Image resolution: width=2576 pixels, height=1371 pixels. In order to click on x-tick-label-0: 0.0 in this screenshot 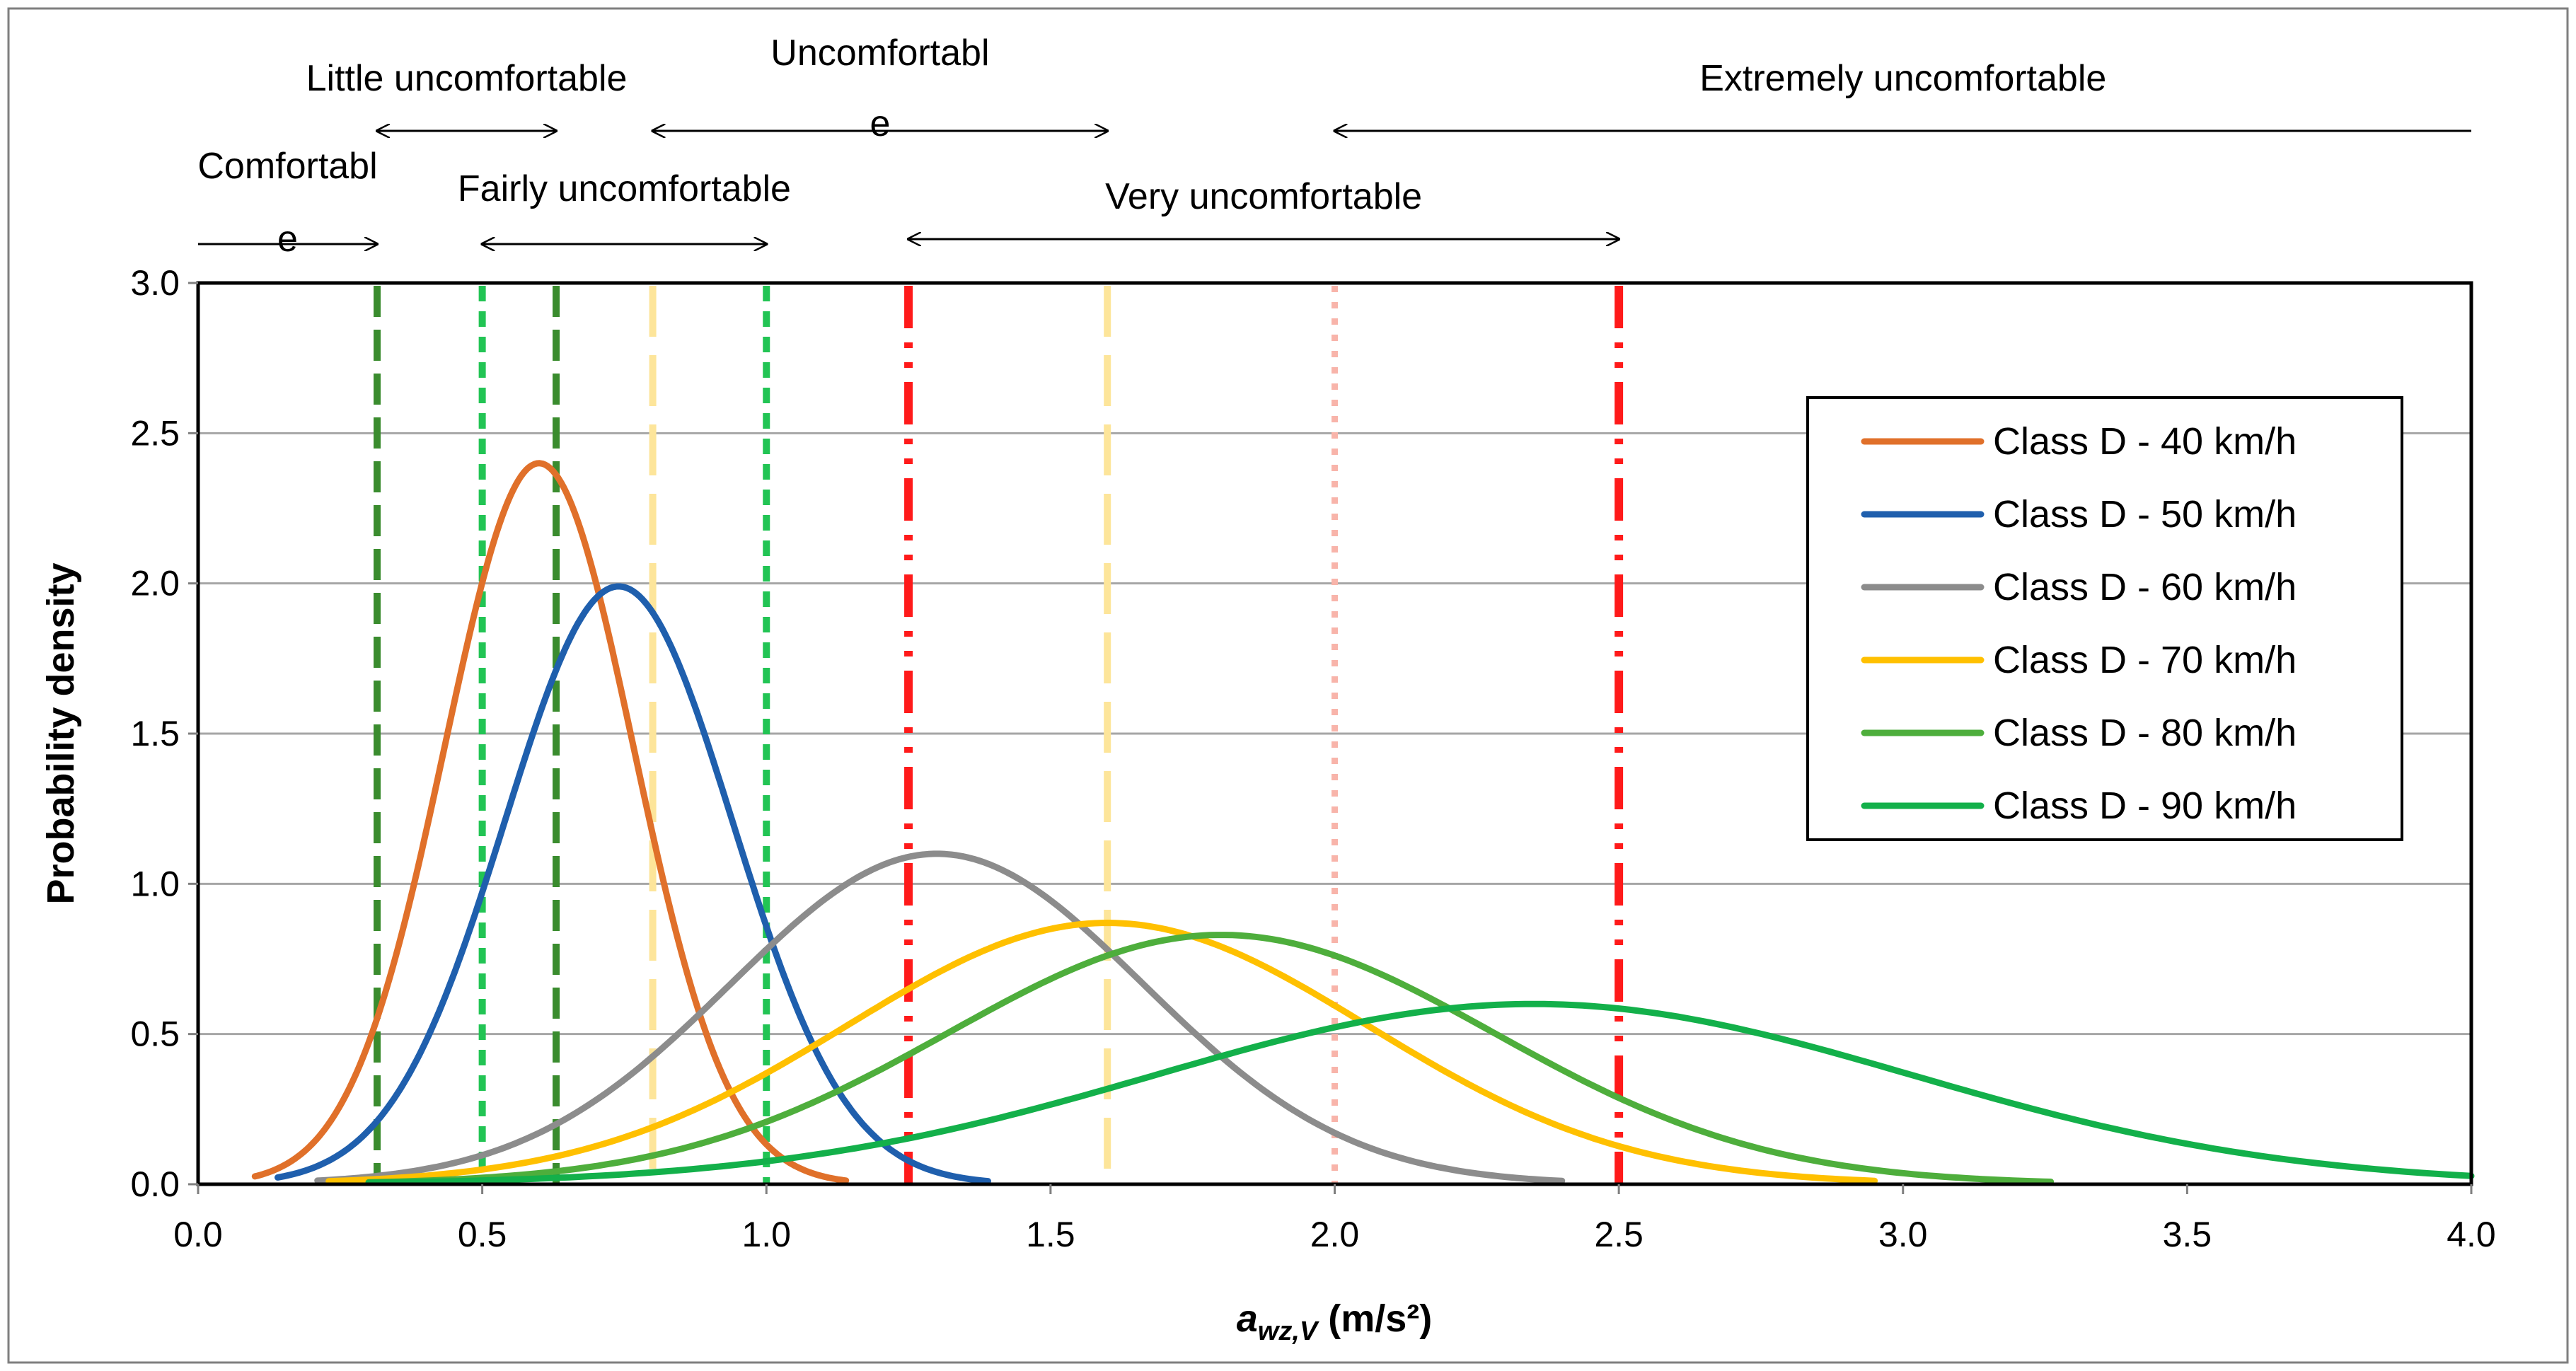, I will do `click(198, 1234)`.